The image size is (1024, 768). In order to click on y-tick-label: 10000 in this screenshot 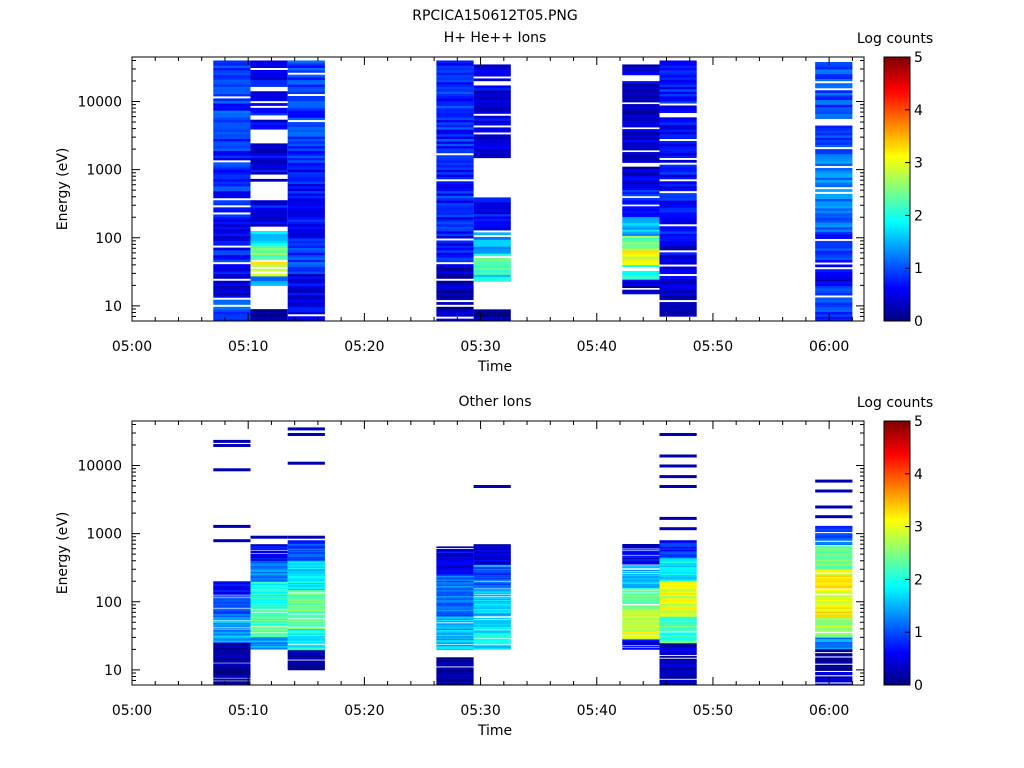, I will do `click(99, 467)`.